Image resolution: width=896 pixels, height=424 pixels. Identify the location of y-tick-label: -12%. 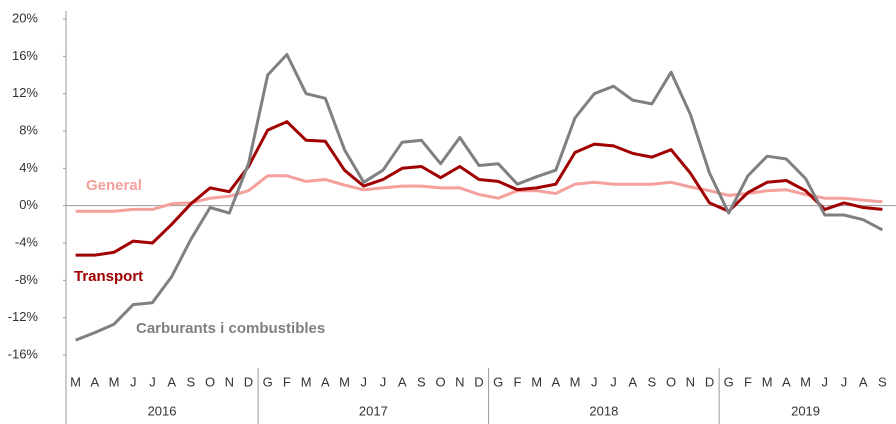
(23, 316).